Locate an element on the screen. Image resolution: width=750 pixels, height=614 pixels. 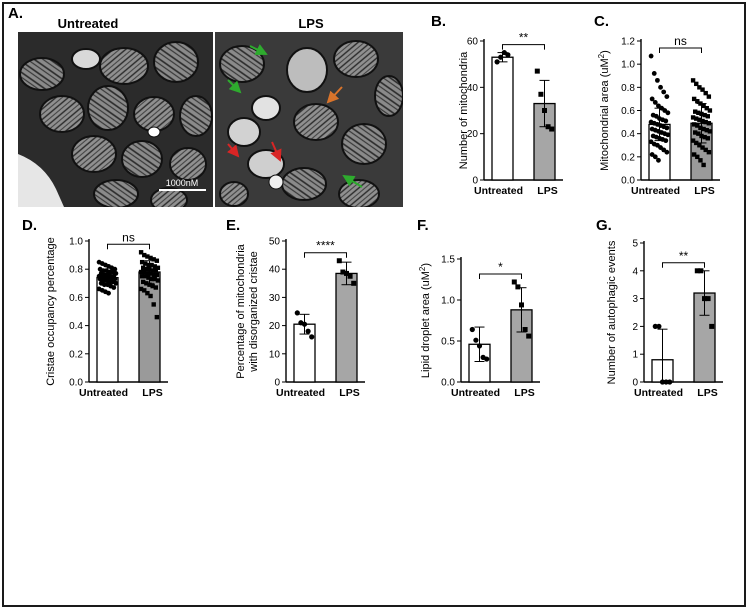
y-axis-label: Percentage of mitochondria is located at coordinates (241, 310).